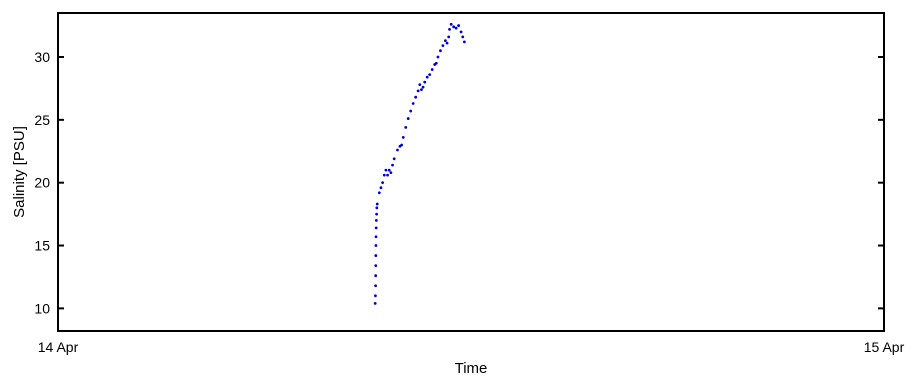 The height and width of the screenshot is (379, 915). Describe the element at coordinates (42, 246) in the screenshot. I see `y-tick-label: 15` at that location.